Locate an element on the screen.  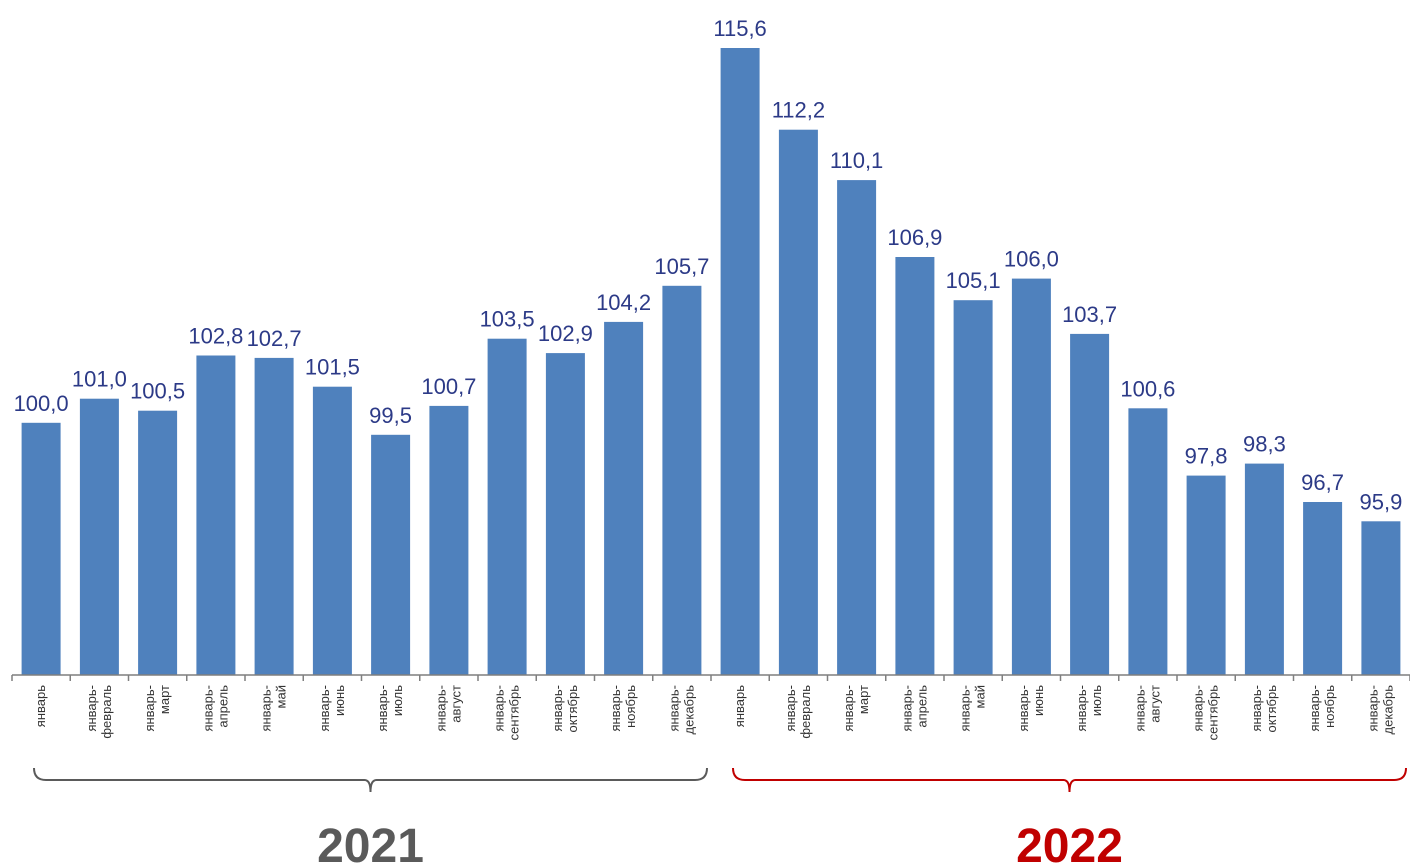
value-label: 101,0 is located at coordinates (99, 379).